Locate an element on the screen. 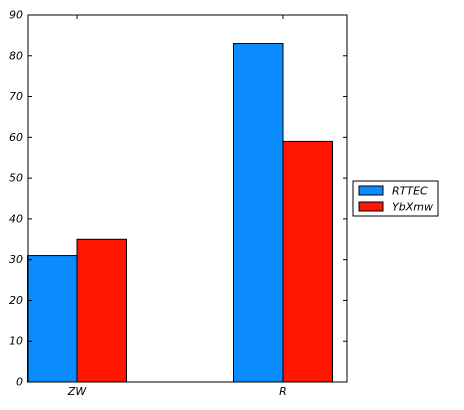  legend-swatch-rttec is located at coordinates (371, 190).